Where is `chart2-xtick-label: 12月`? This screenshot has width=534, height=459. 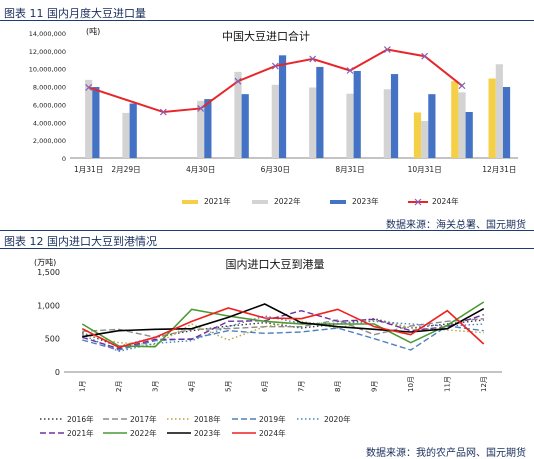
chart2-xtick-label: 12月 is located at coordinates (484, 384).